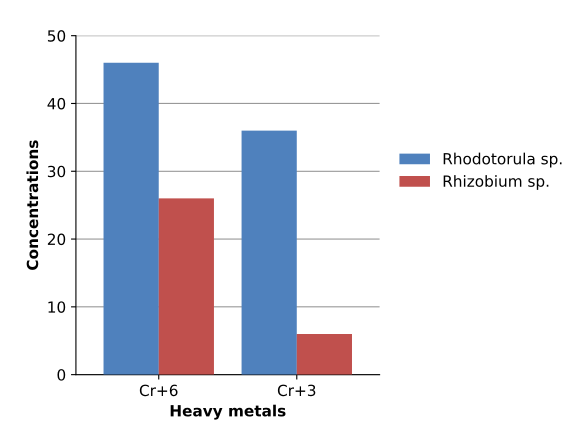 This screenshot has width=584, height=446. I want to click on legend-label: Rhodotorula sp., so click(503, 160).